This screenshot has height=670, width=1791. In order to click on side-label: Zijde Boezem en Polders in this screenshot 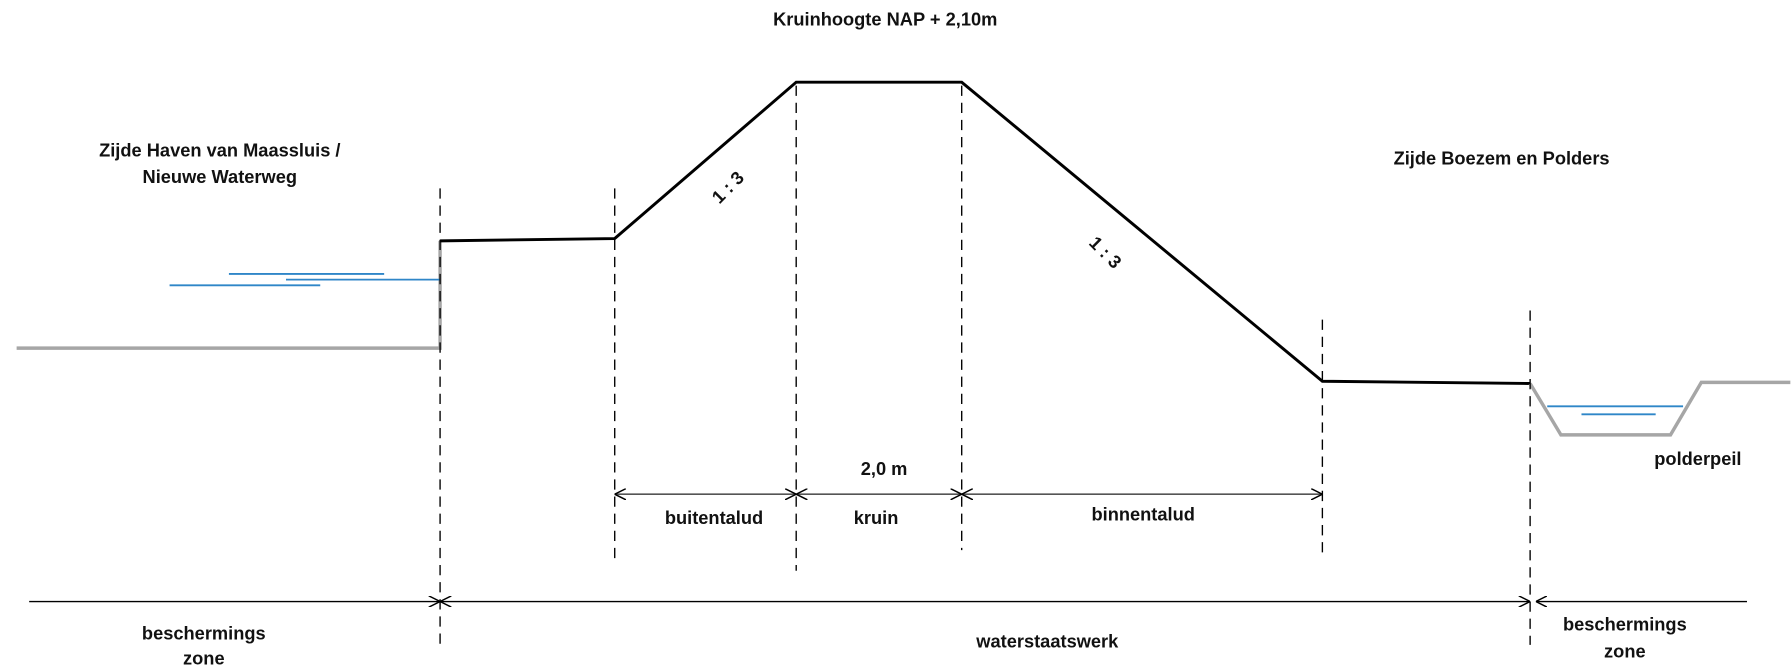, I will do `click(1502, 158)`.